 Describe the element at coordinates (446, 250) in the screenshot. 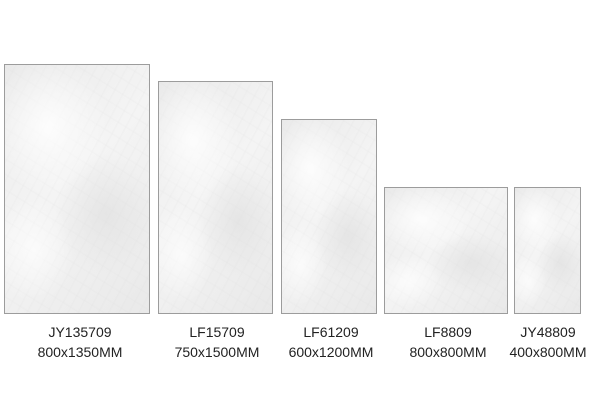

I see `tile-image-lf8809` at that location.